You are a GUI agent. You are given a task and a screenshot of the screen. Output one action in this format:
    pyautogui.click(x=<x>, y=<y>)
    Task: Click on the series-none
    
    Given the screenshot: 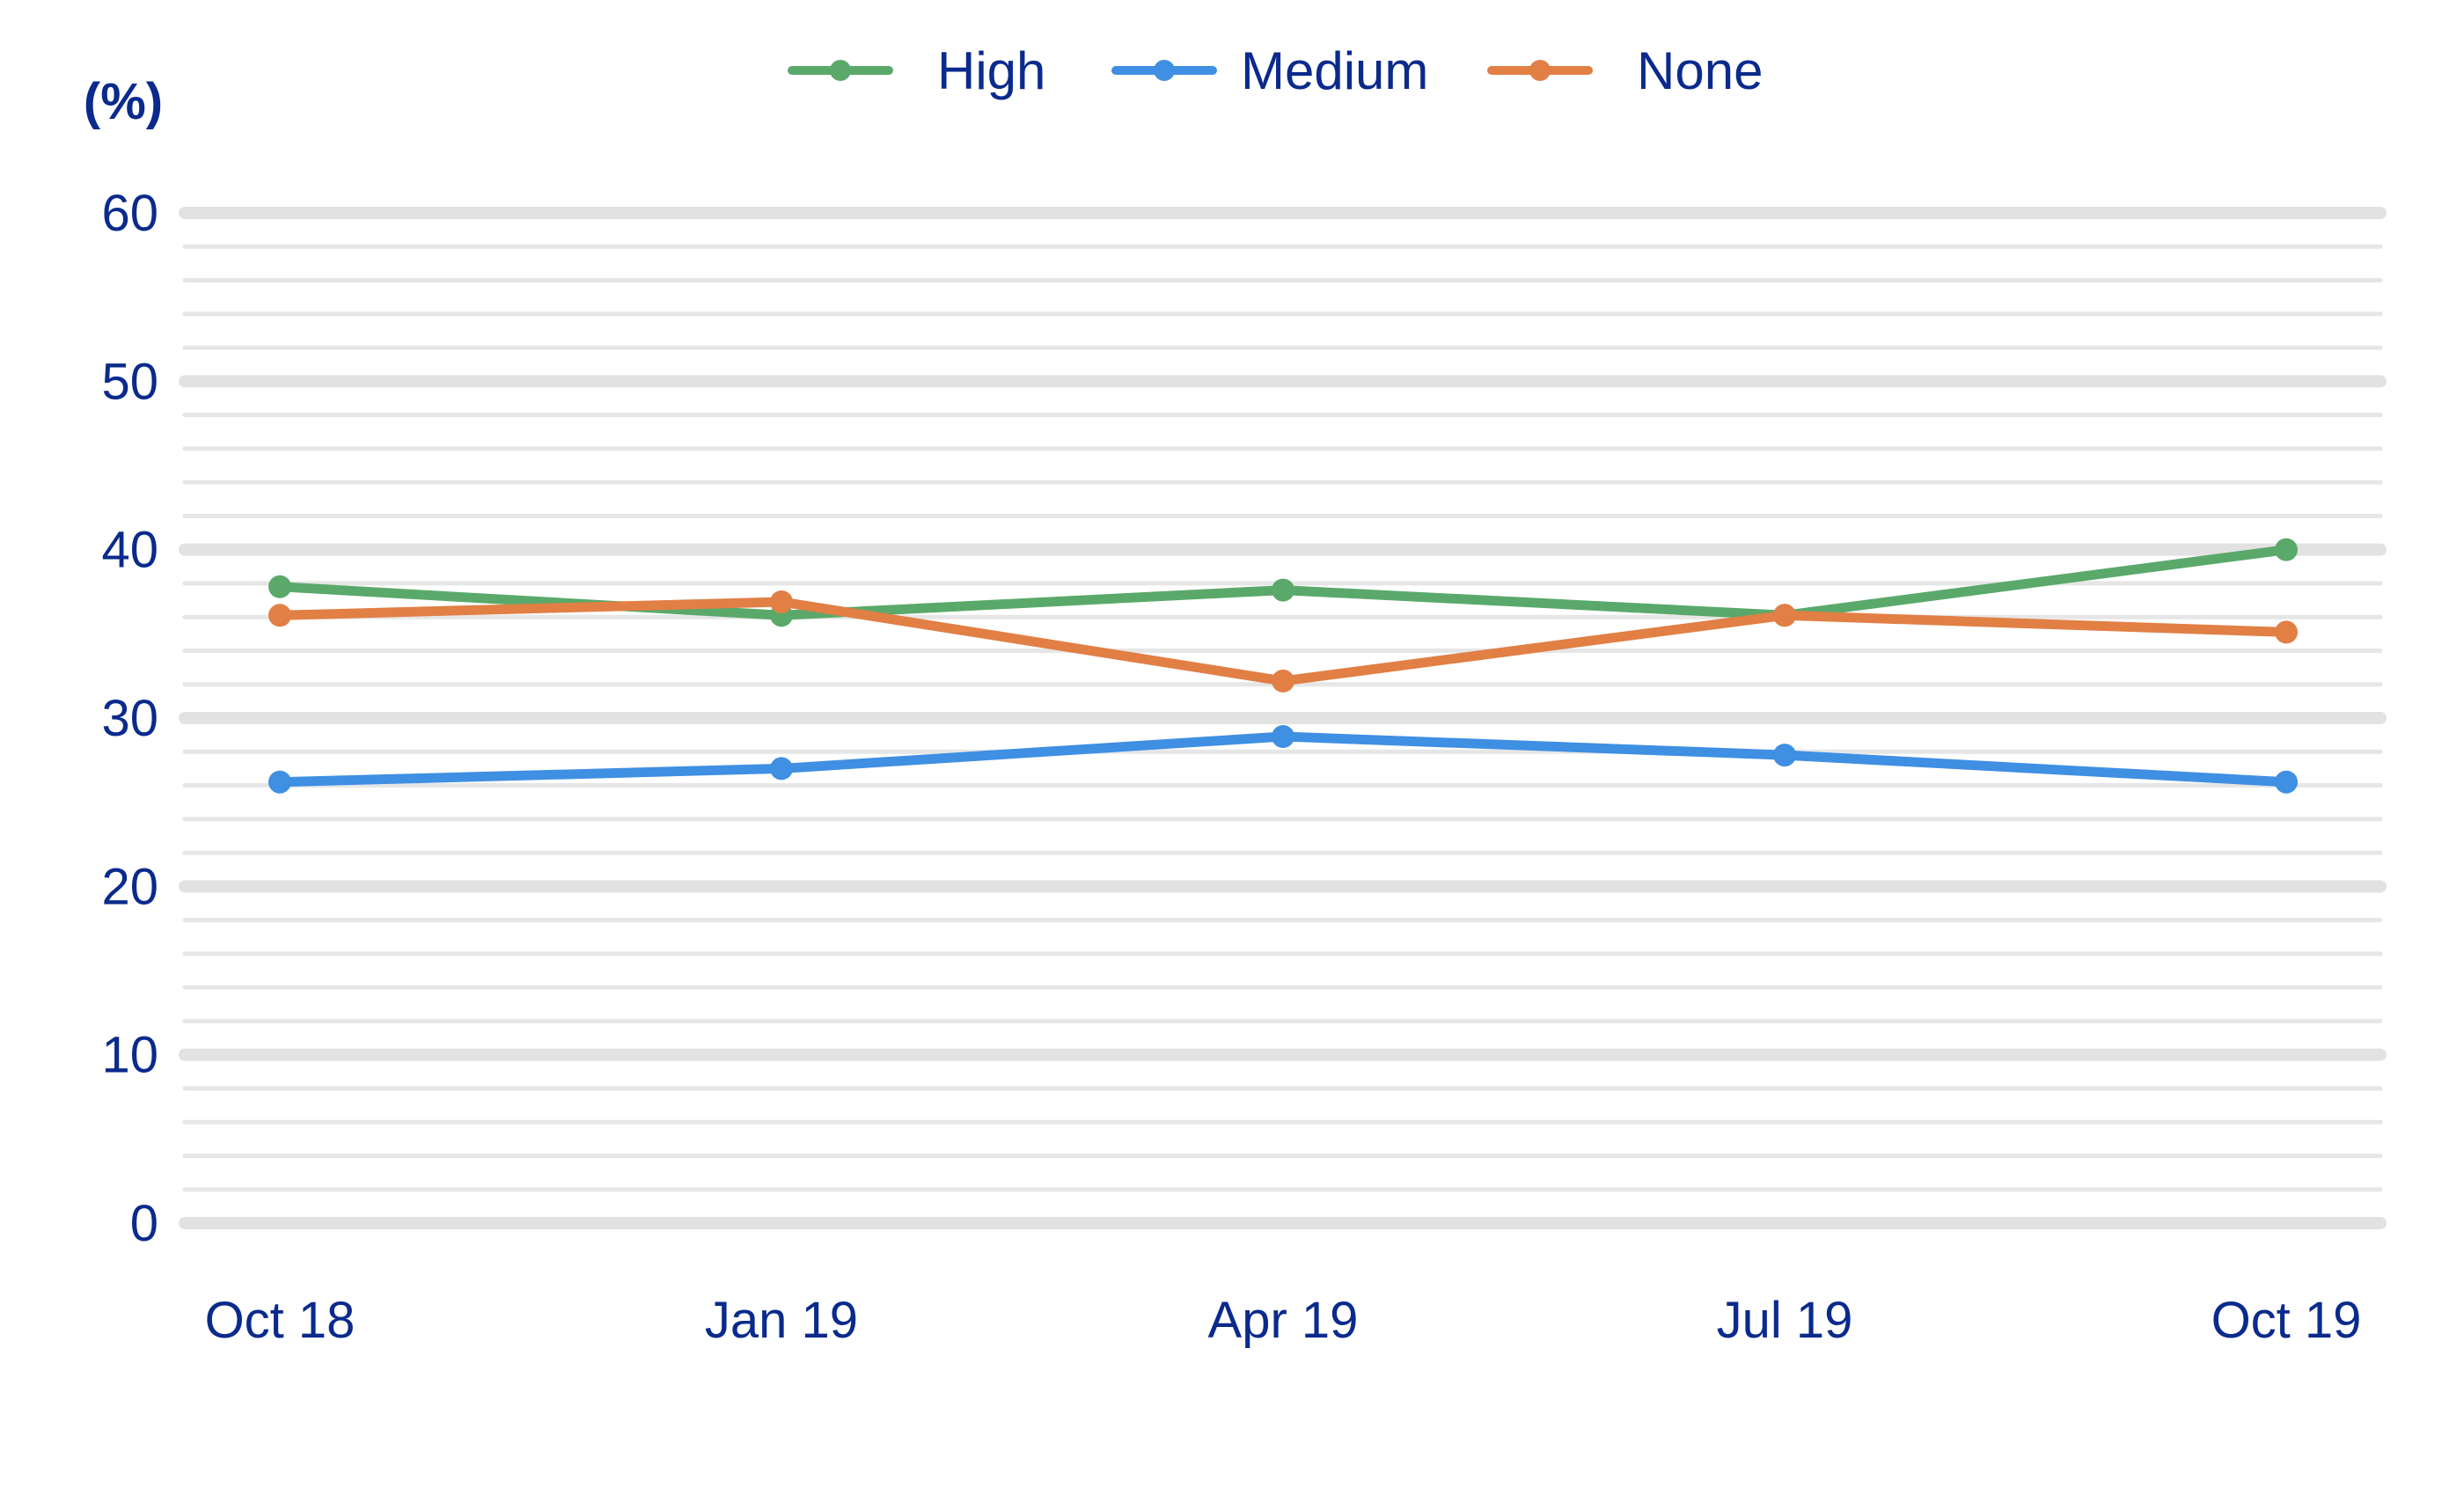 What is the action you would take?
    pyautogui.click(x=1283, y=641)
    